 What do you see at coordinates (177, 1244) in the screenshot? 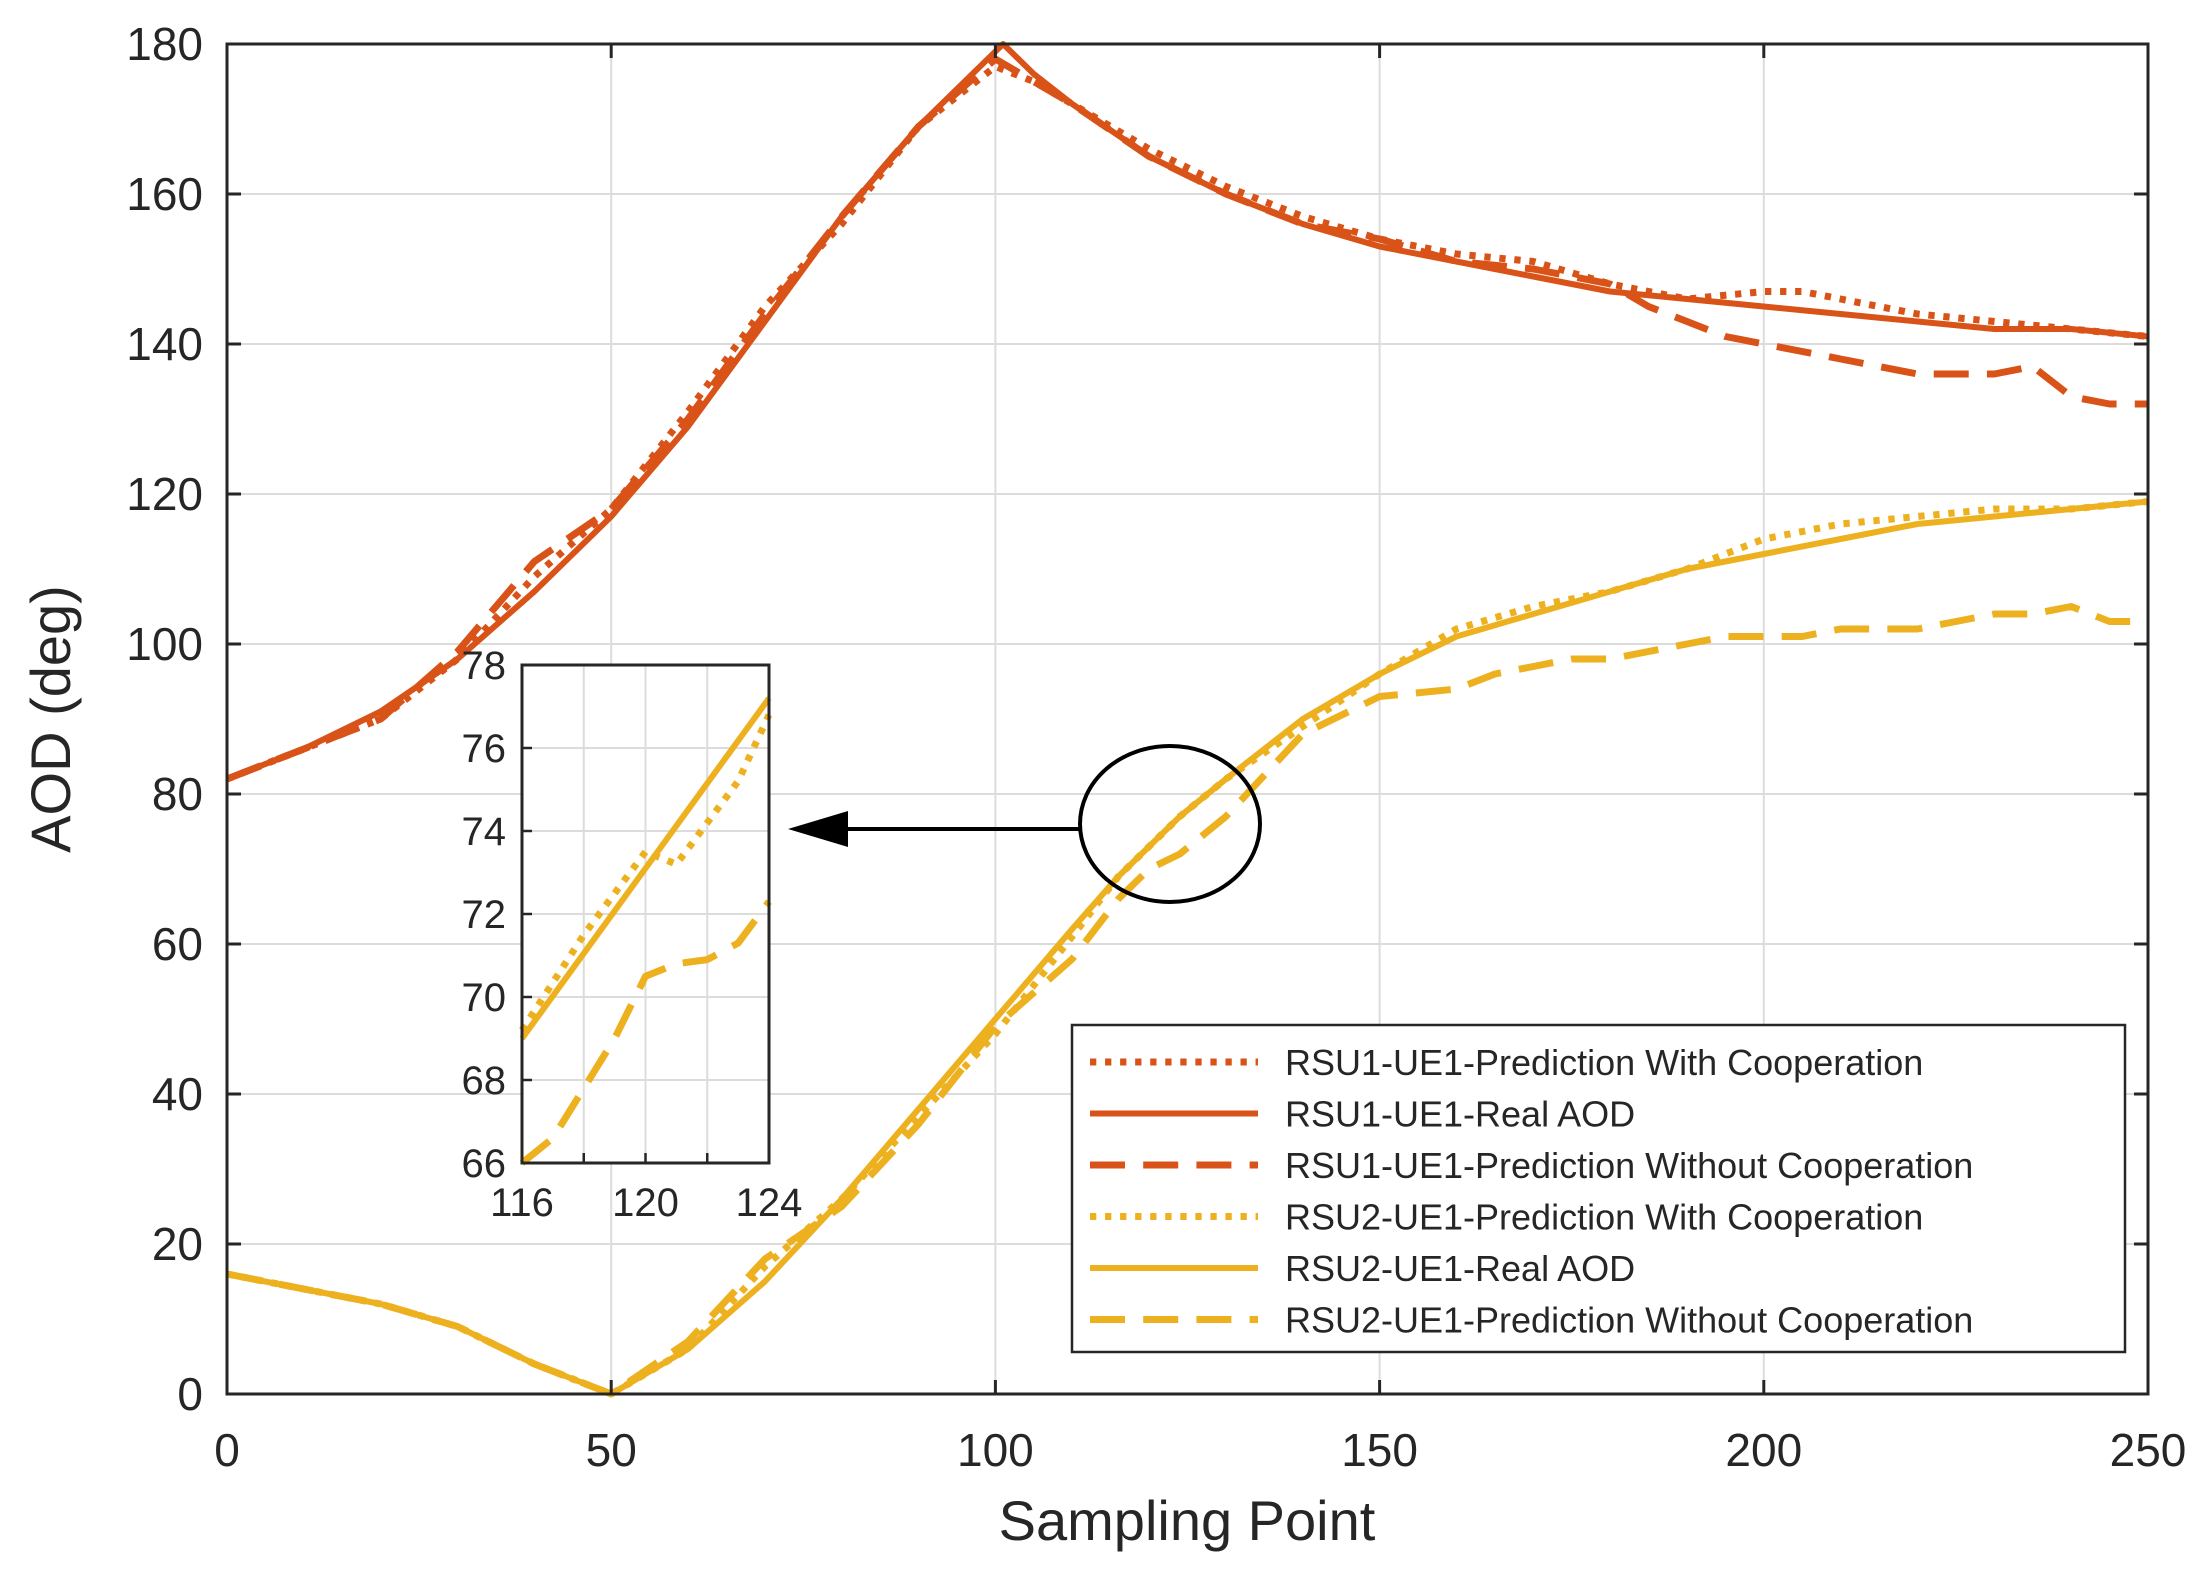
I see `y-tick-label: 20` at bounding box center [177, 1244].